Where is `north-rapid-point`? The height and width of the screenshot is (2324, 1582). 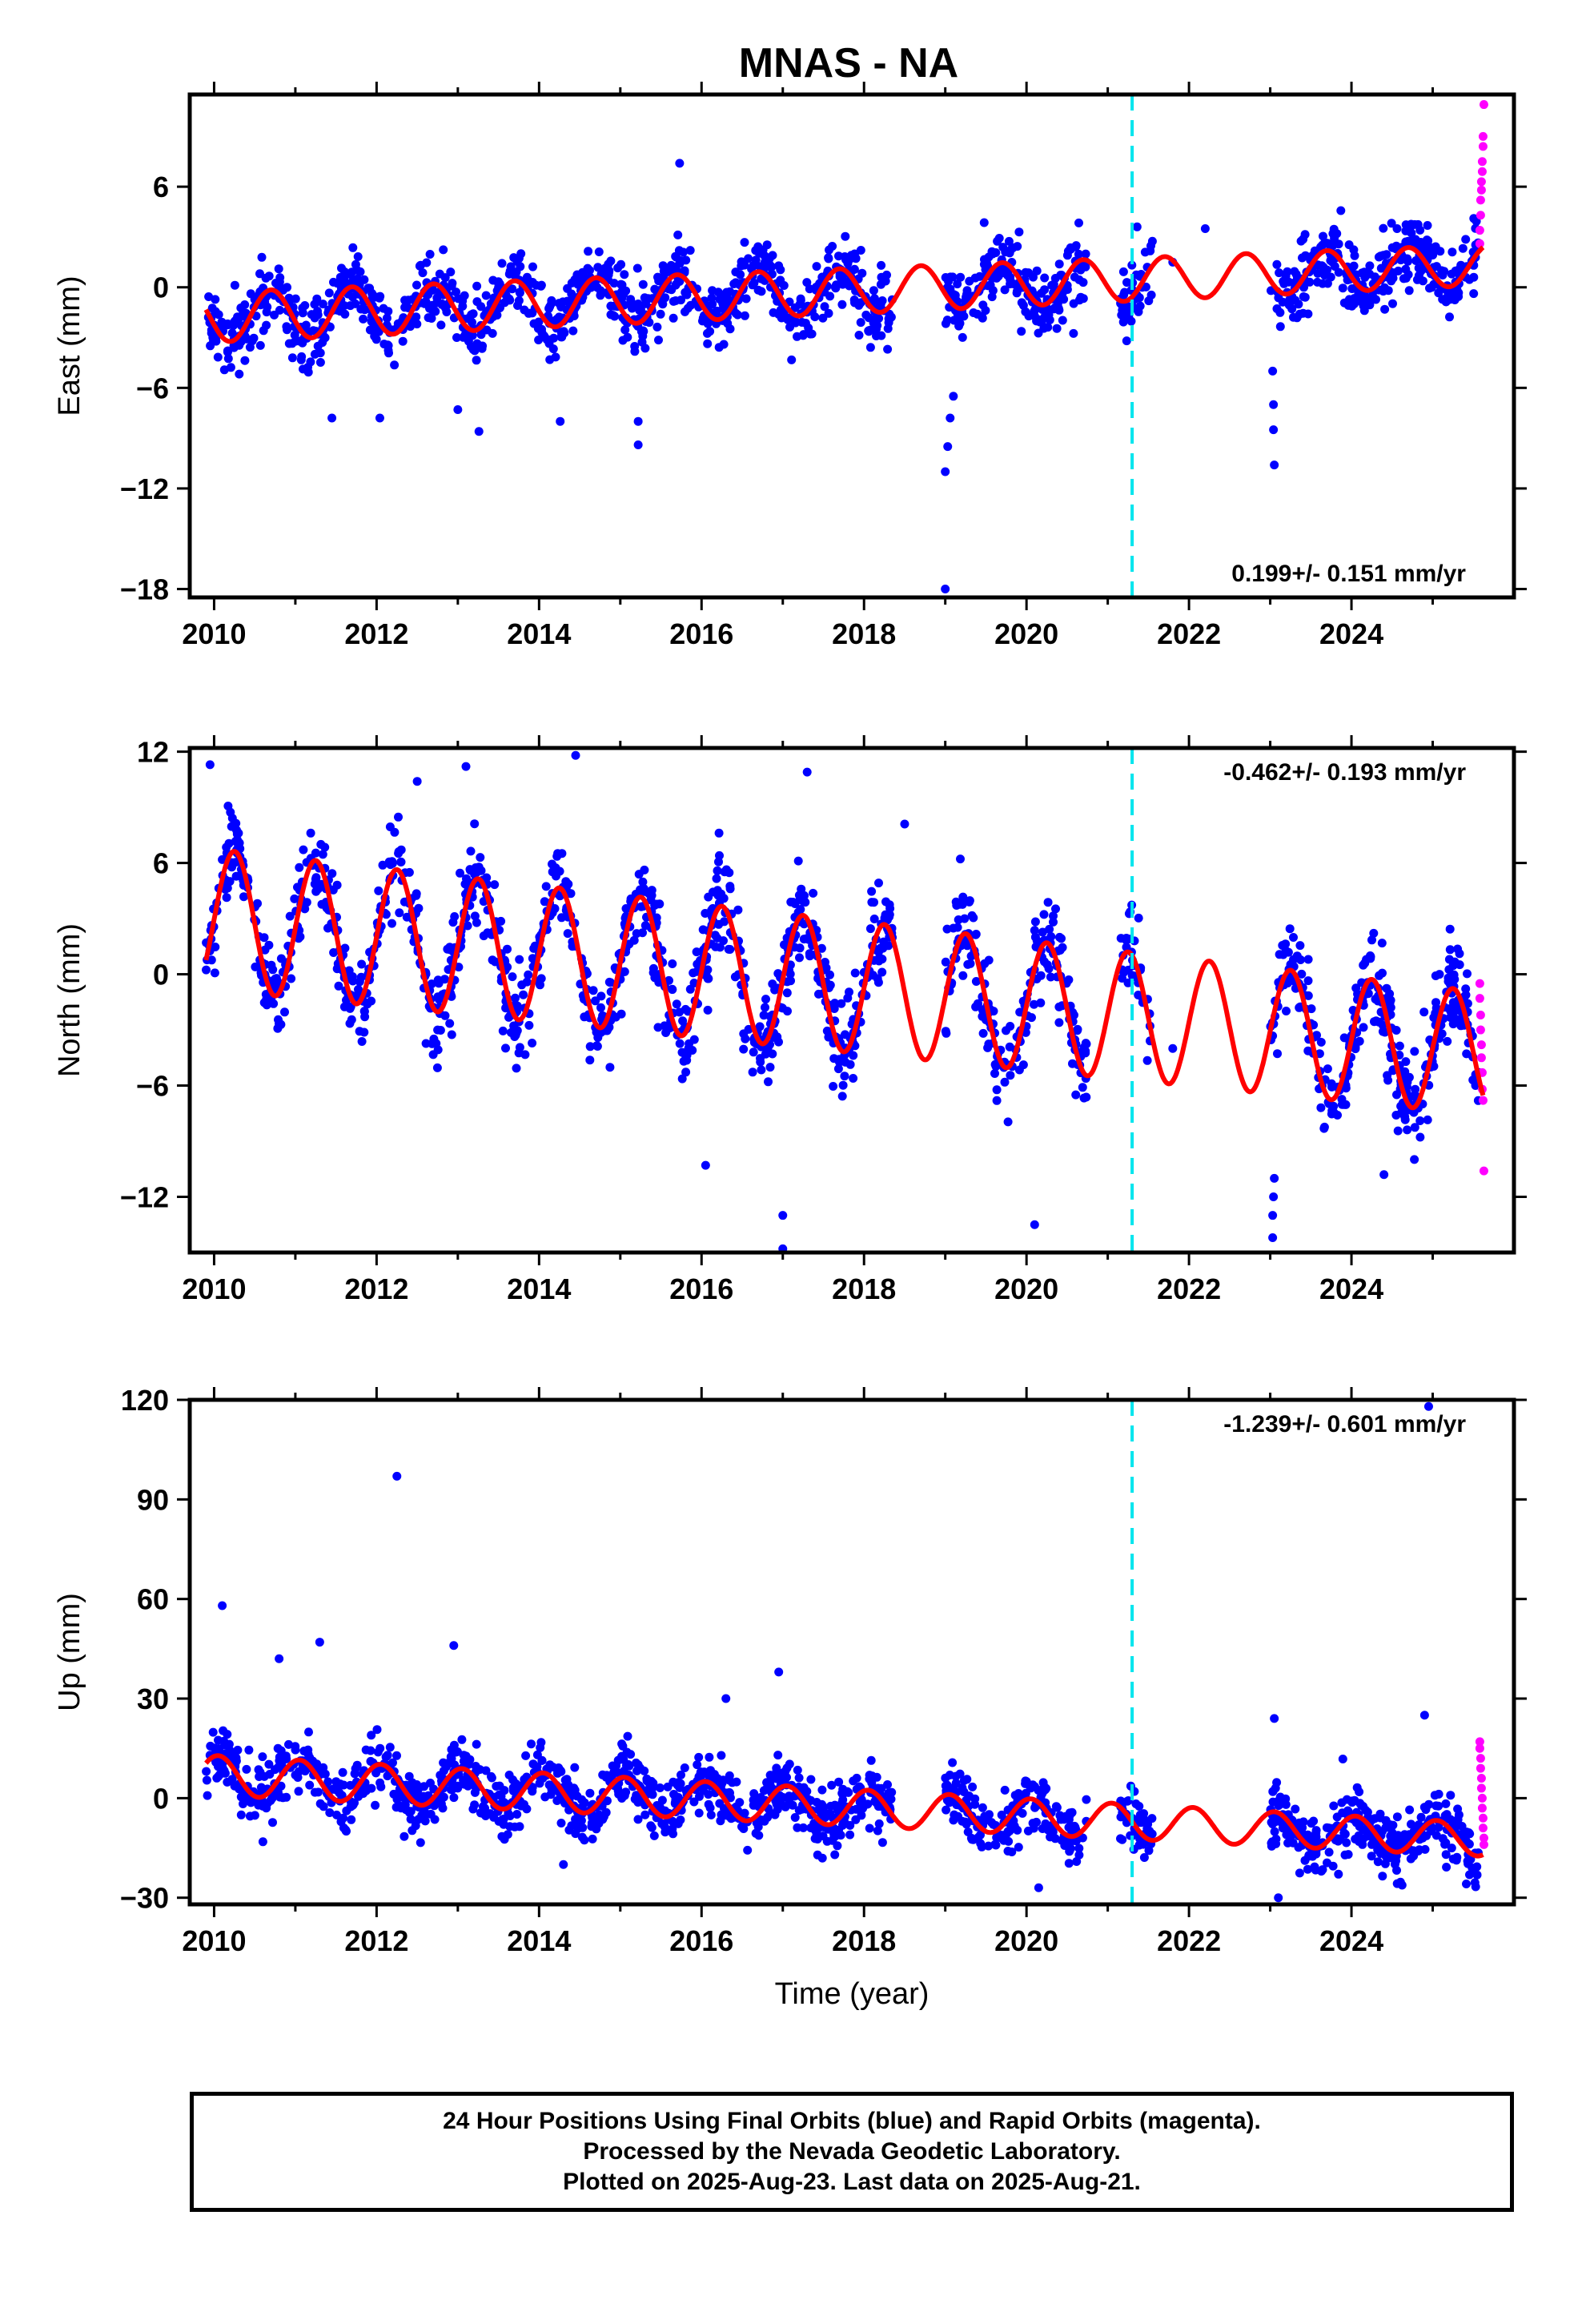
north-rapid-point is located at coordinates (1479, 999).